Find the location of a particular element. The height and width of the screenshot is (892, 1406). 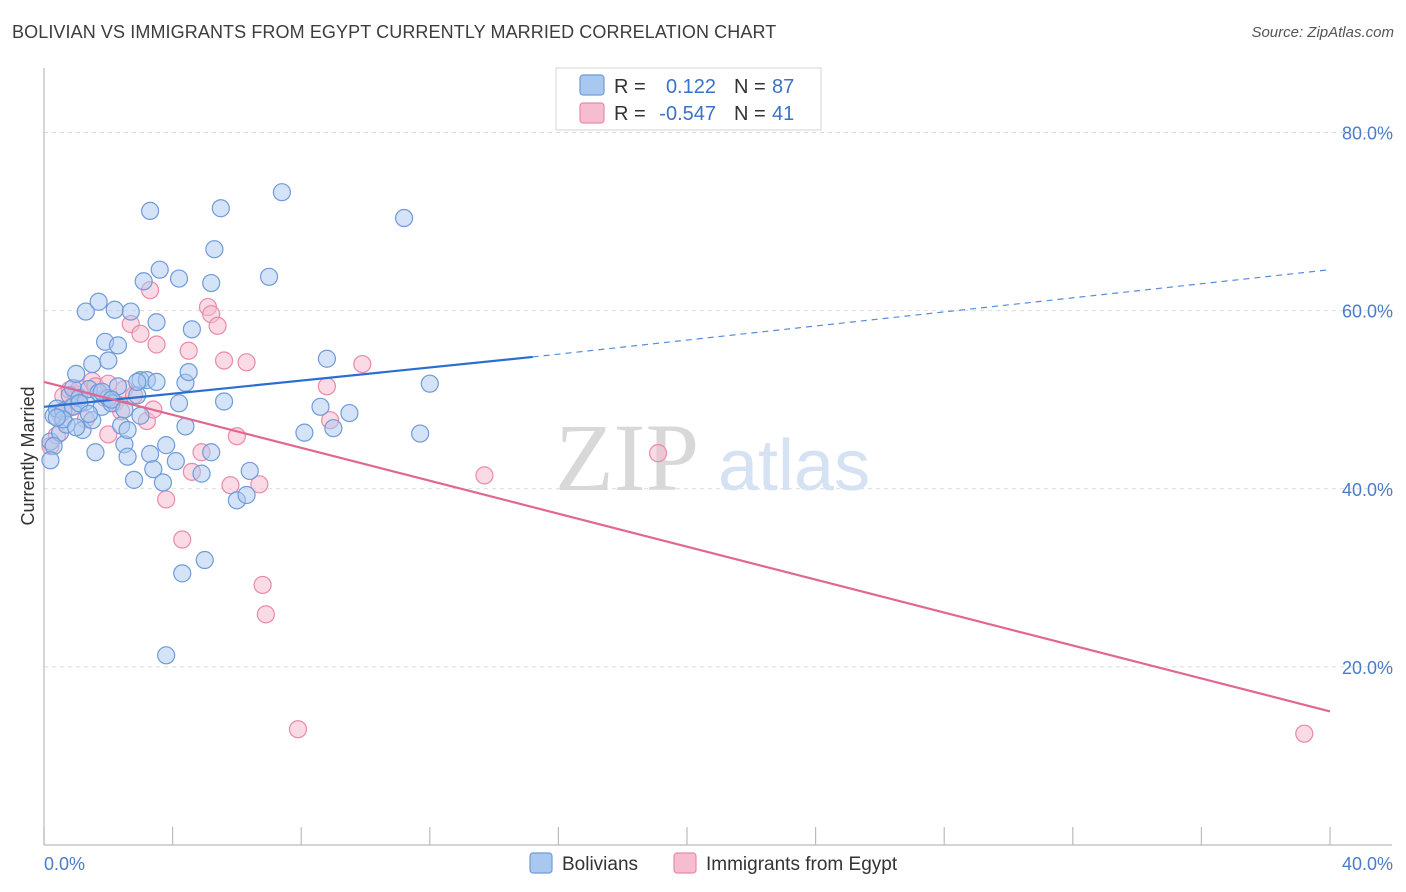

y-tick-labels: 20.0% 40.0% 60.0% 80.0% is located at coordinates (1367, 401).